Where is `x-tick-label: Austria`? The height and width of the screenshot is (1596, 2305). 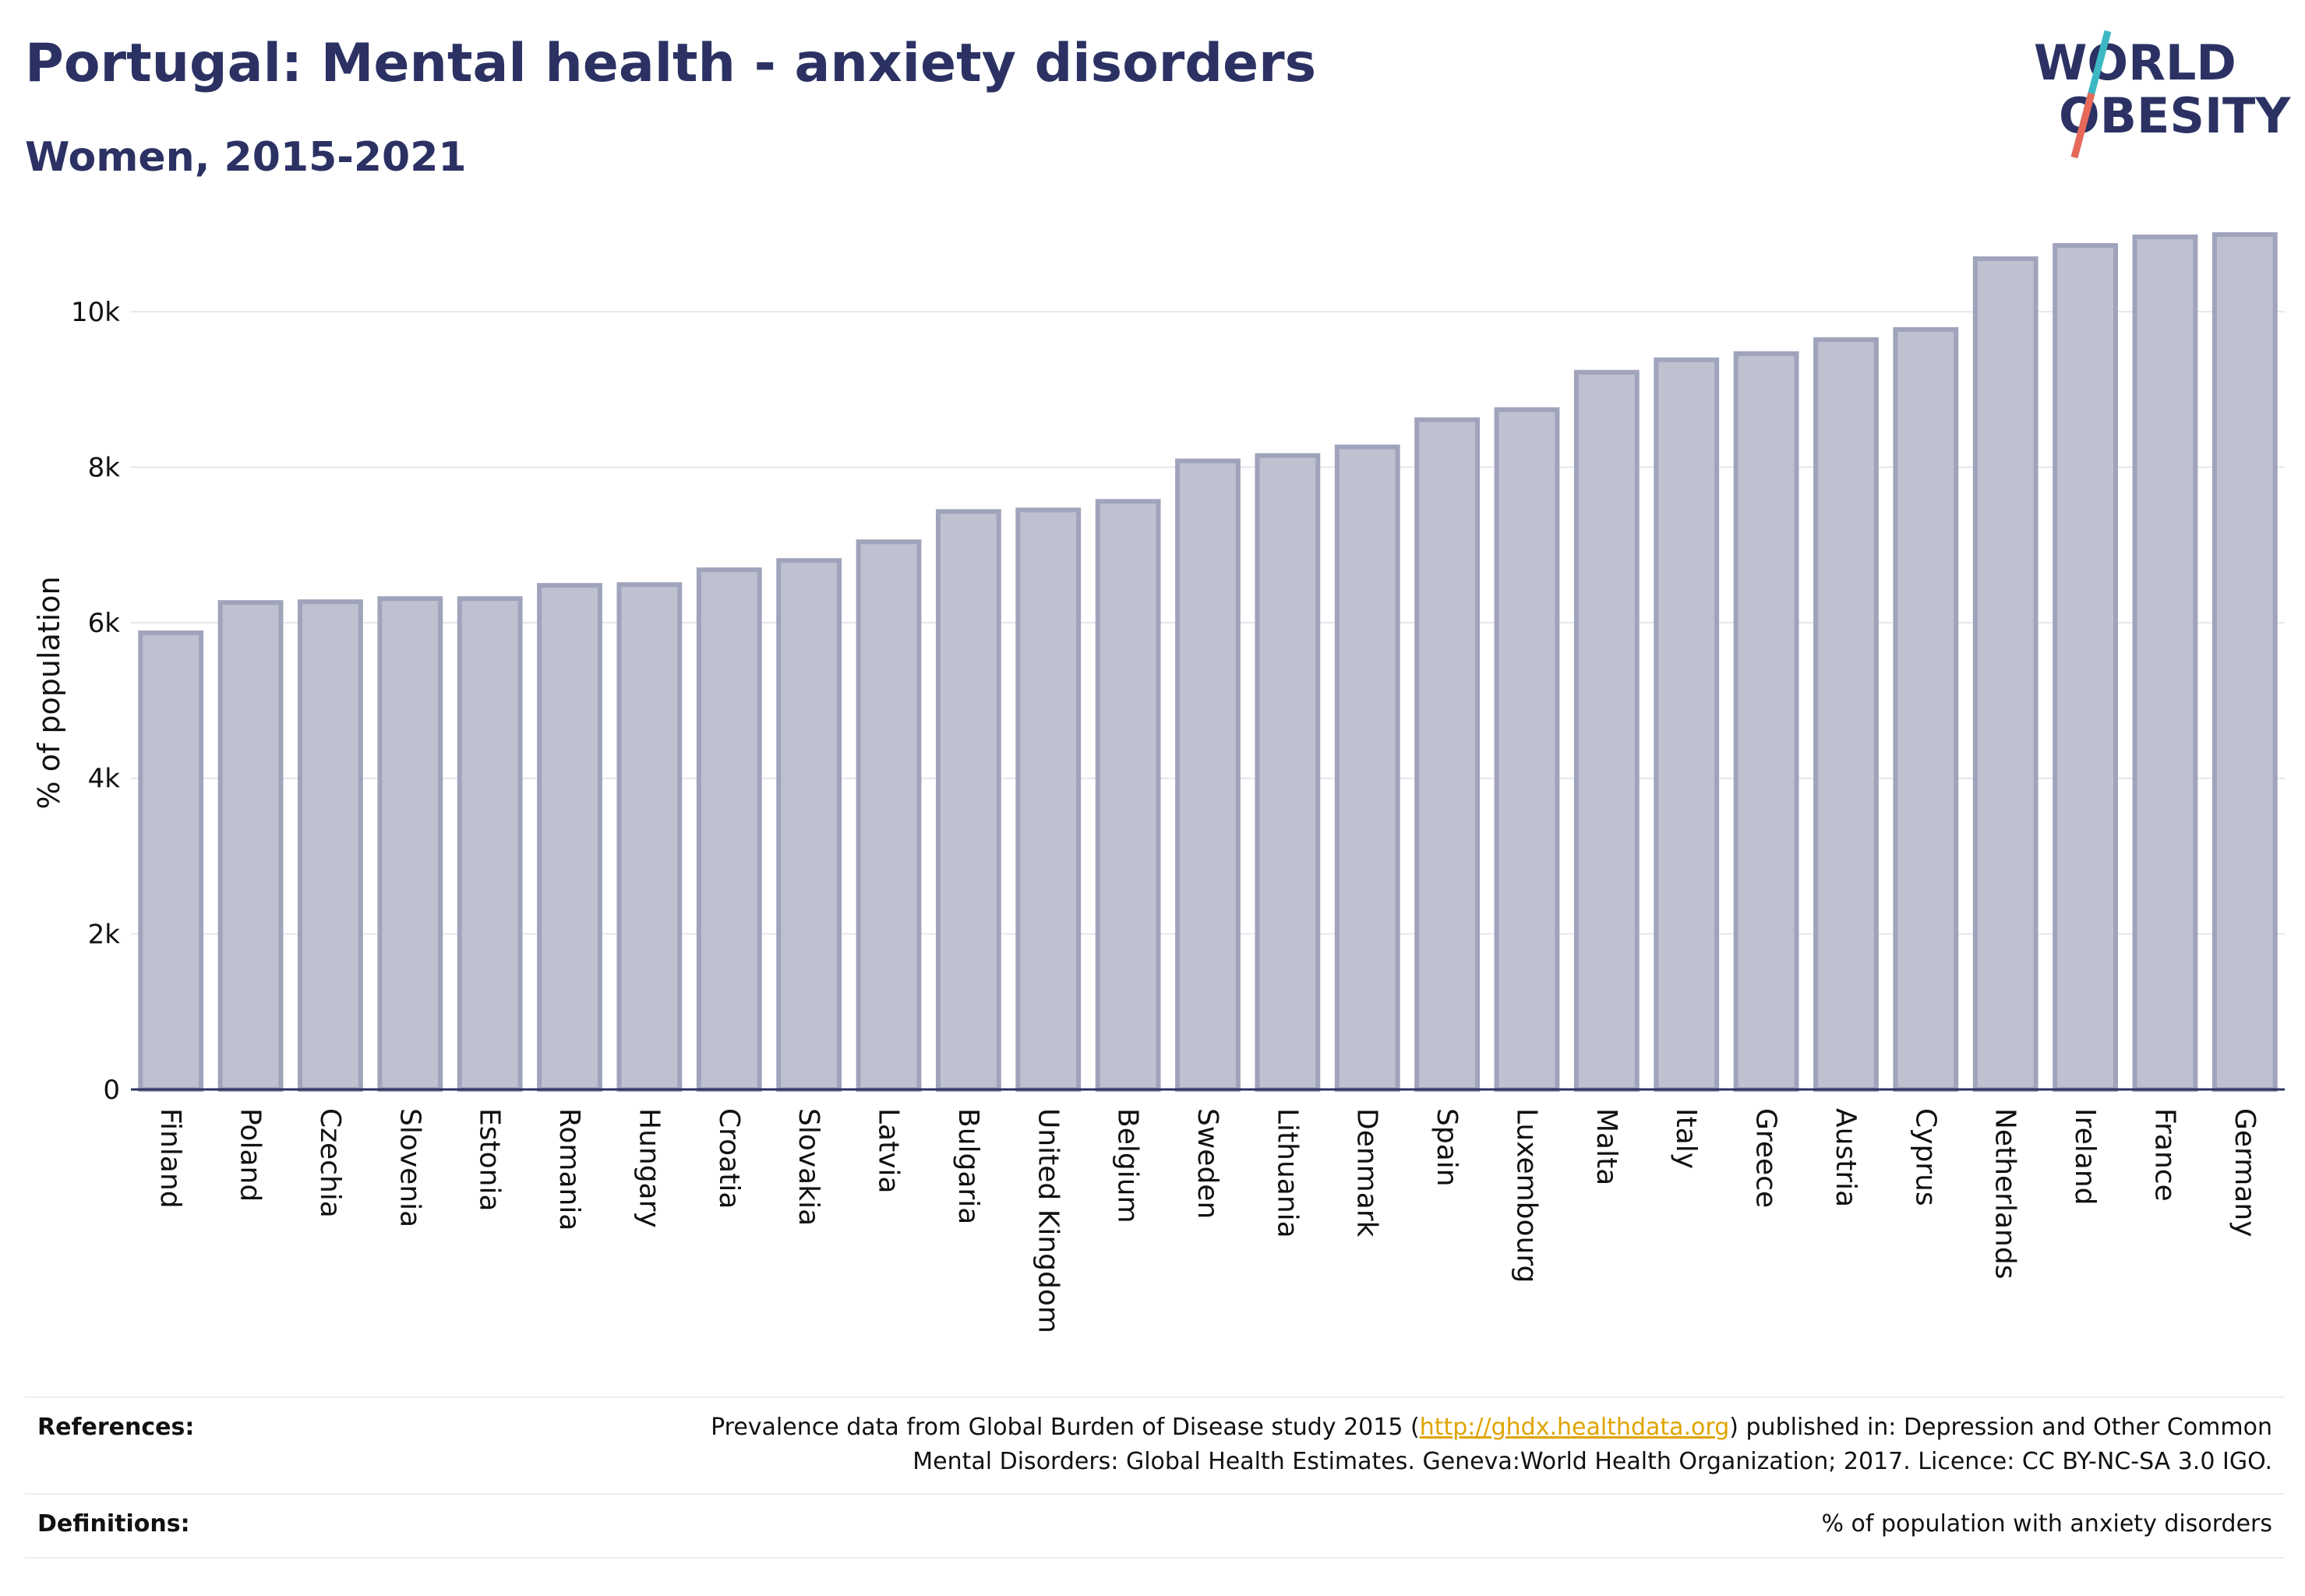 x-tick-label: Austria is located at coordinates (1846, 1157).